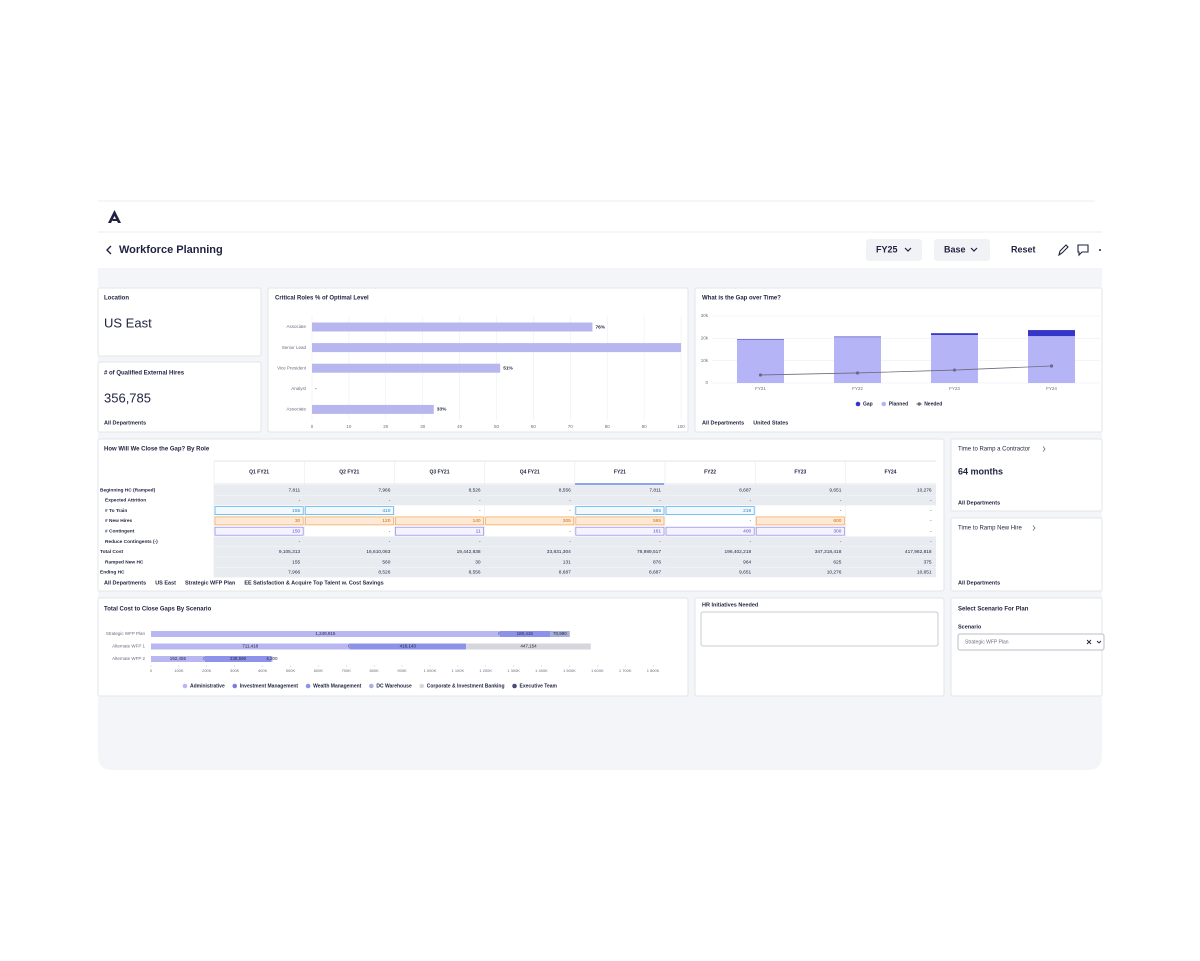 Image resolution: width=1200 pixels, height=961 pixels. Describe the element at coordinates (178, 658) in the screenshot. I see `data-label: 192,455` at that location.